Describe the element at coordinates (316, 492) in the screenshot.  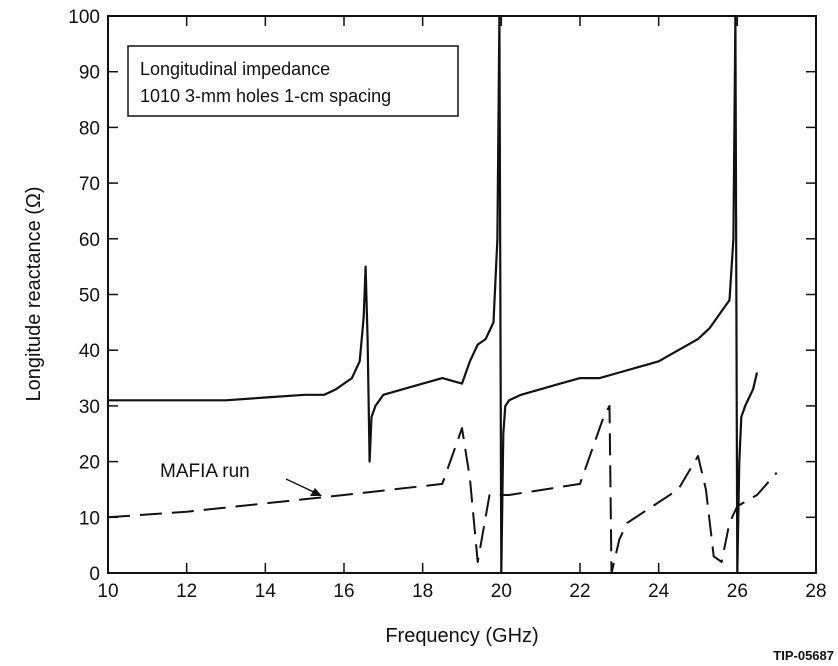
I see `annotation-arrow-head` at that location.